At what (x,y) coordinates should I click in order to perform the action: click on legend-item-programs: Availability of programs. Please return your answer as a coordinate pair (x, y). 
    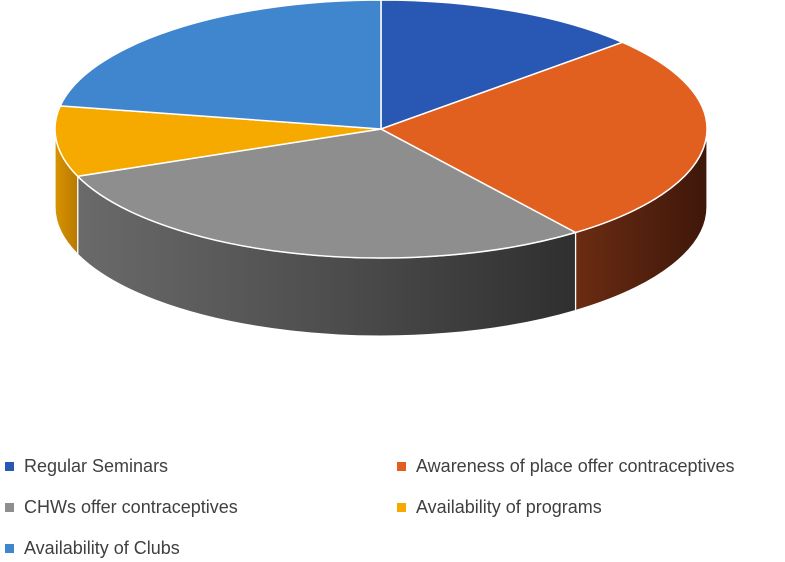
    Looking at the image, I should click on (499, 507).